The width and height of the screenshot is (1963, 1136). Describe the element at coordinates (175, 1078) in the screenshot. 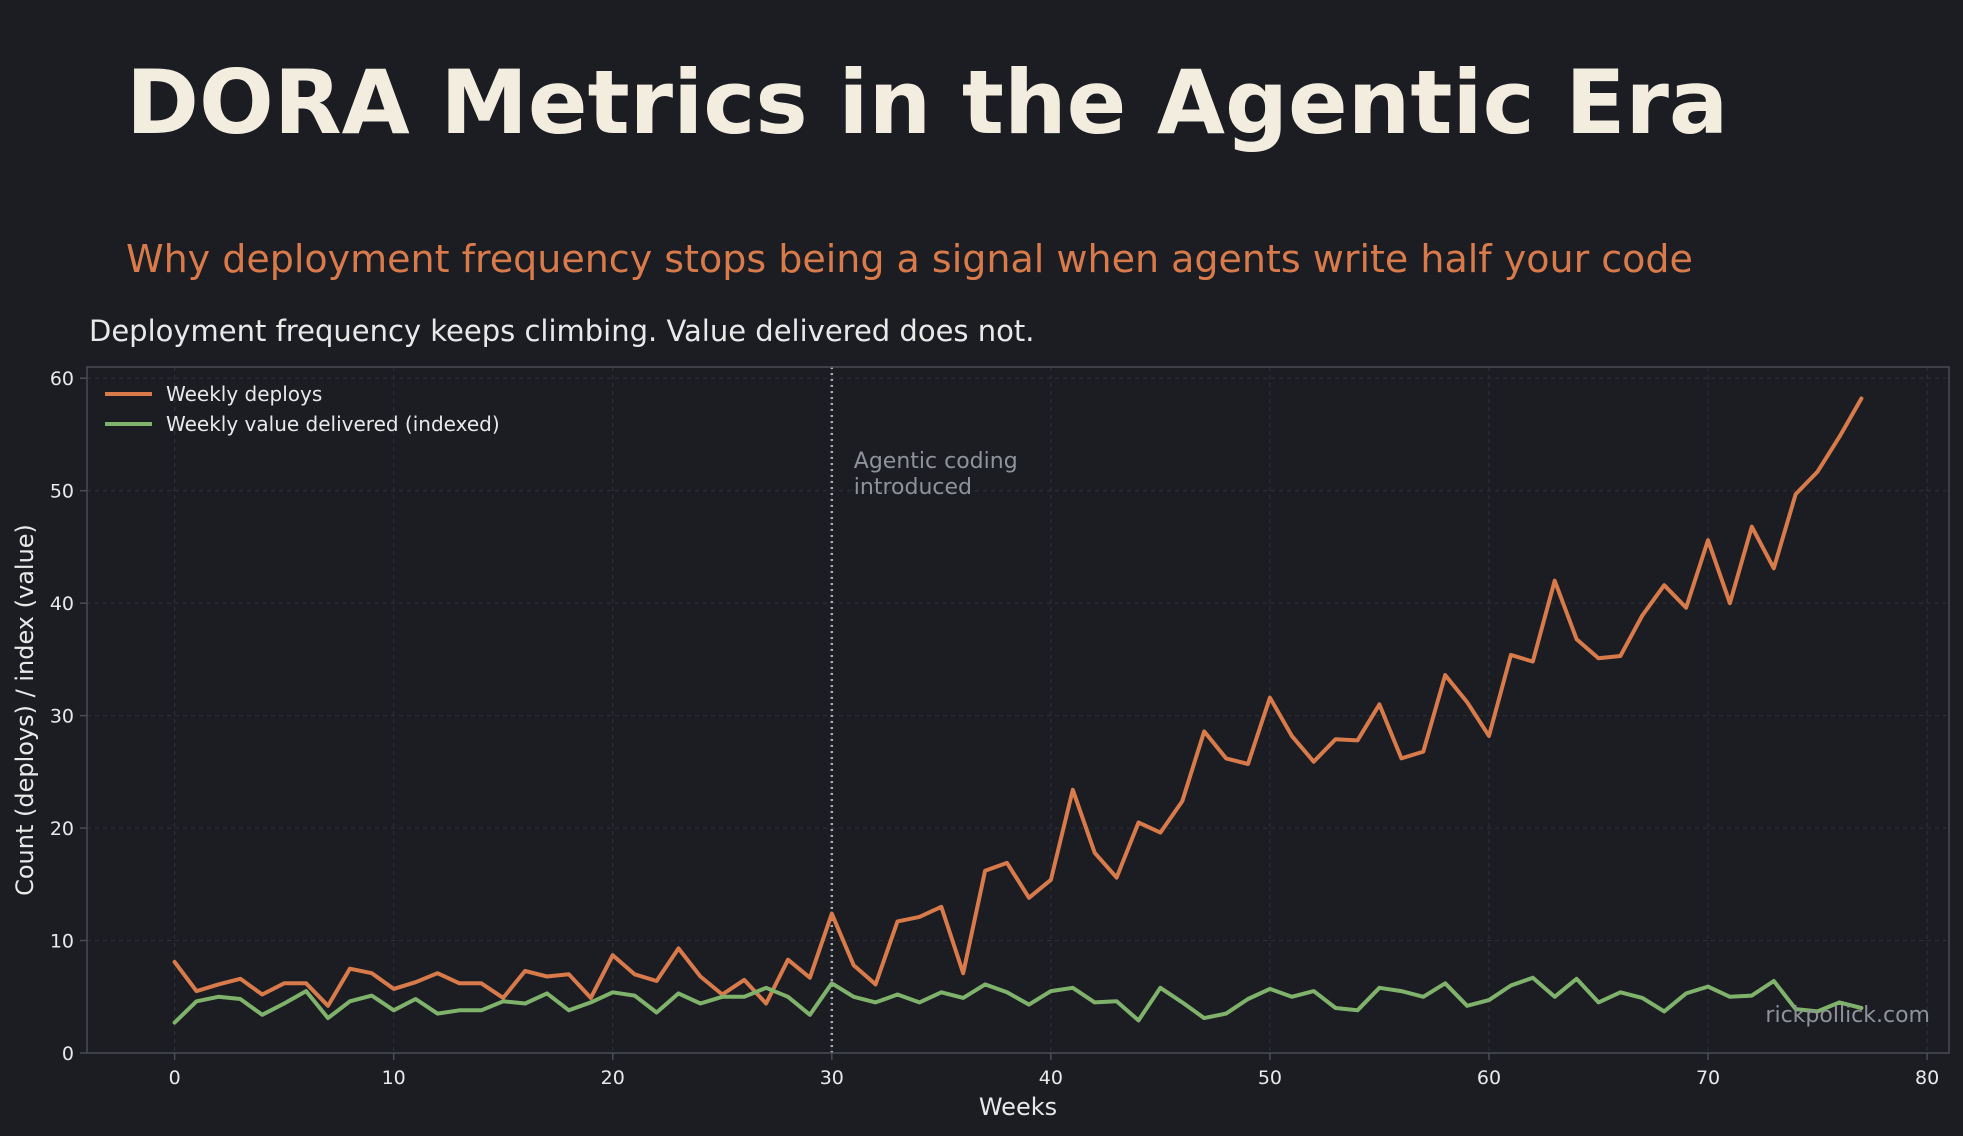

I see `x-tick-label: 0` at that location.